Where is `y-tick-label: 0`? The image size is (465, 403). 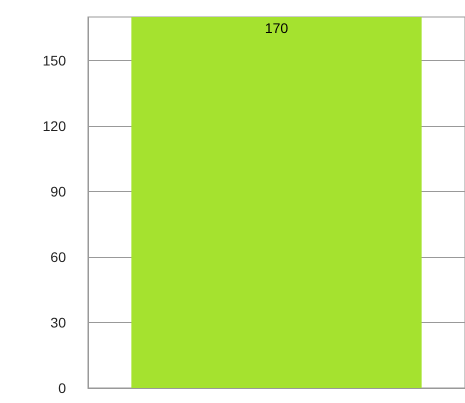
y-tick-label: 0 is located at coordinates (62, 388).